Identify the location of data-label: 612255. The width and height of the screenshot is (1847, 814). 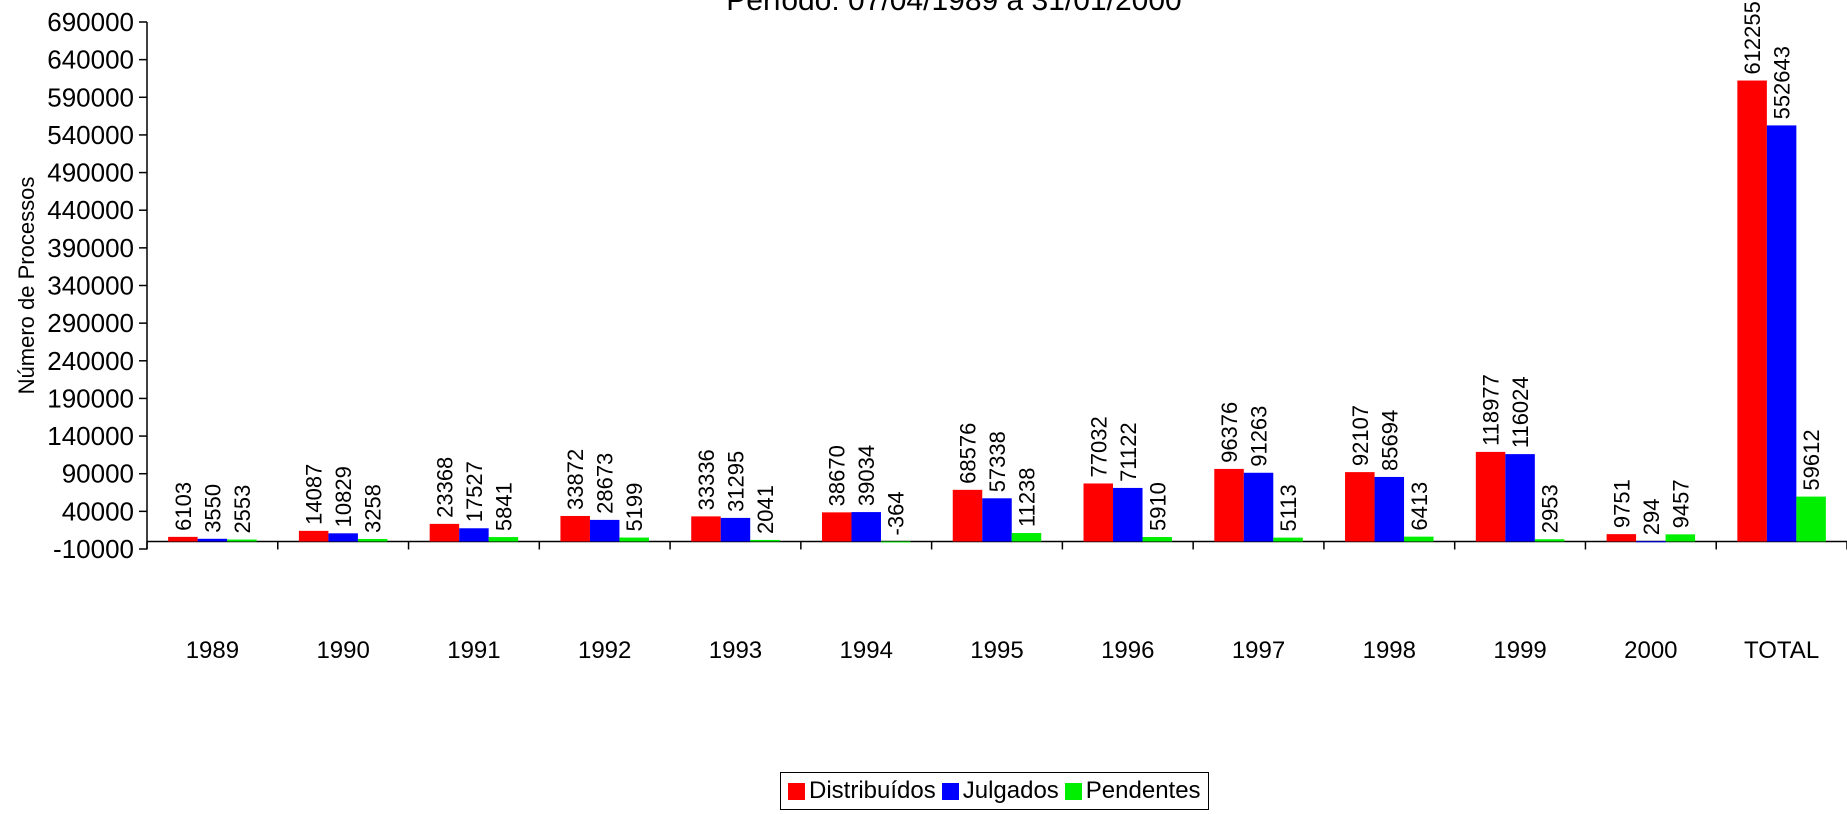
(1752, 37).